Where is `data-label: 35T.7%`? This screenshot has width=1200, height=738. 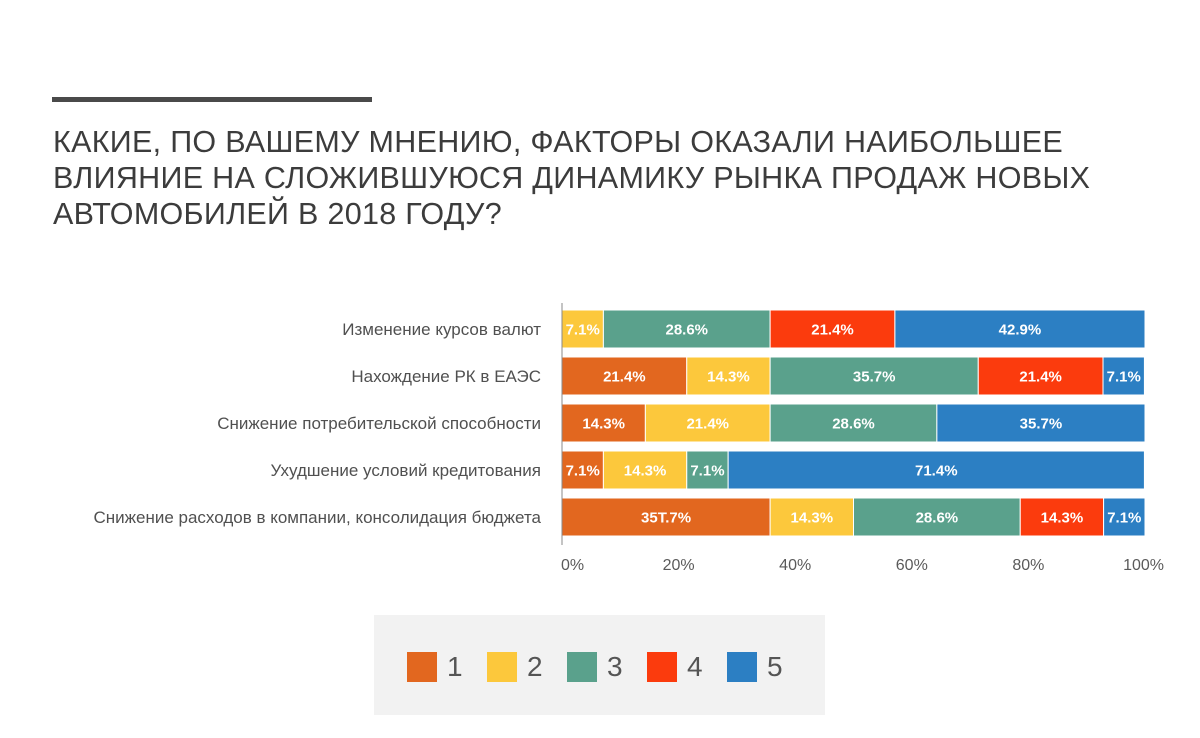
data-label: 35T.7% is located at coordinates (666, 518).